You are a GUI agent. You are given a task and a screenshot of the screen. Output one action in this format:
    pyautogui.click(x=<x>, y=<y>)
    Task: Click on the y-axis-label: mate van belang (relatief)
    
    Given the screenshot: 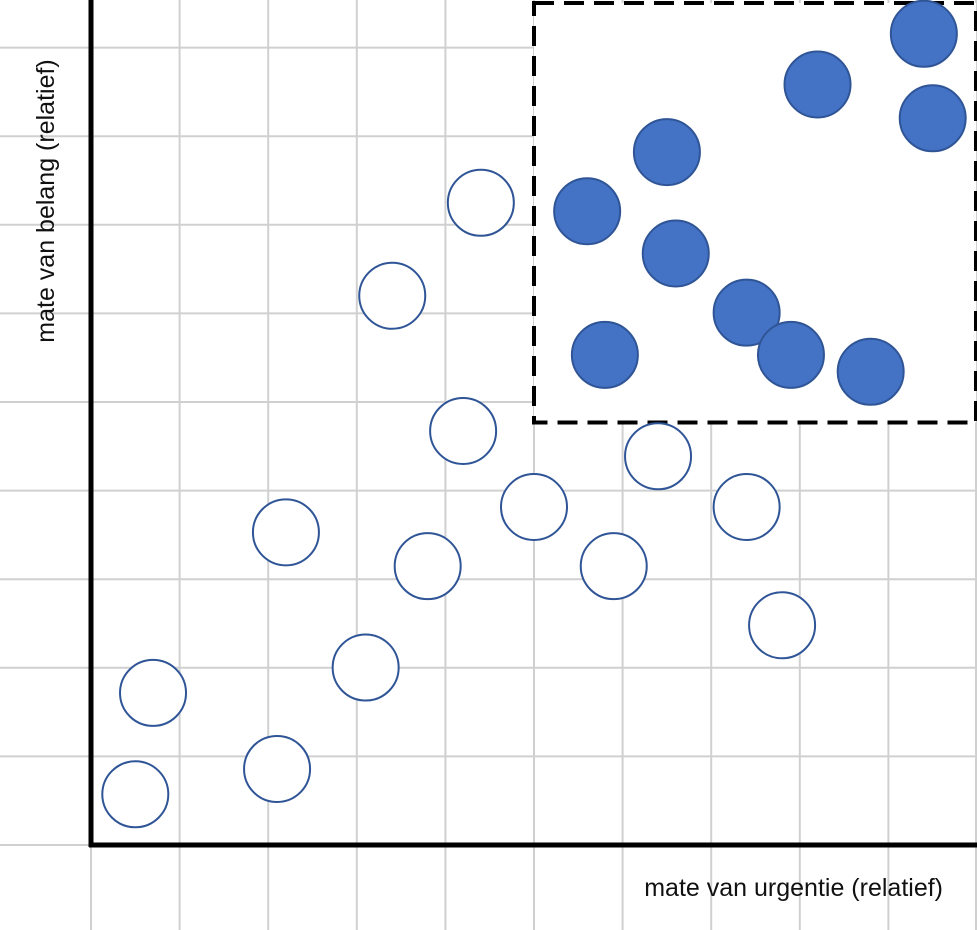 What is the action you would take?
    pyautogui.click(x=46, y=200)
    